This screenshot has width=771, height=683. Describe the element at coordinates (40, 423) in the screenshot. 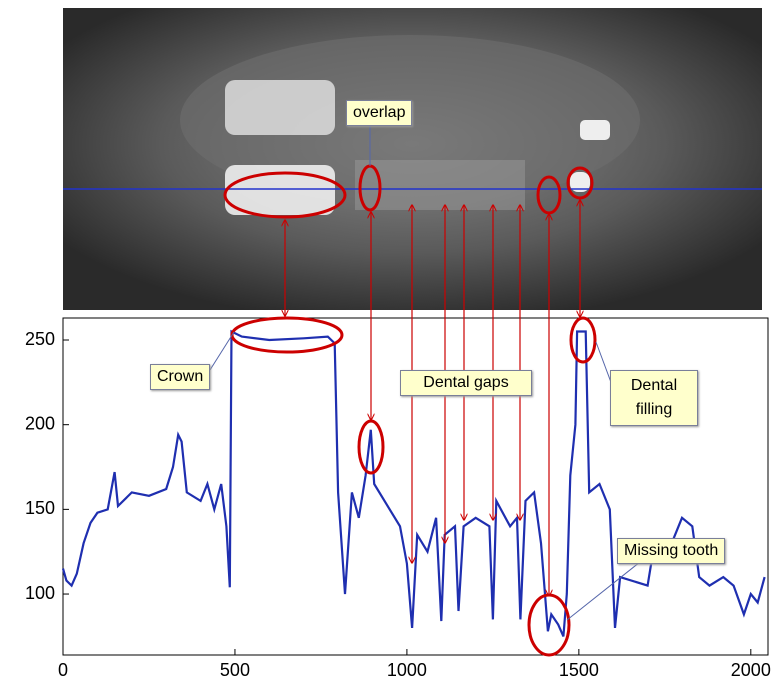

I see `y-tick-label: 200` at that location.